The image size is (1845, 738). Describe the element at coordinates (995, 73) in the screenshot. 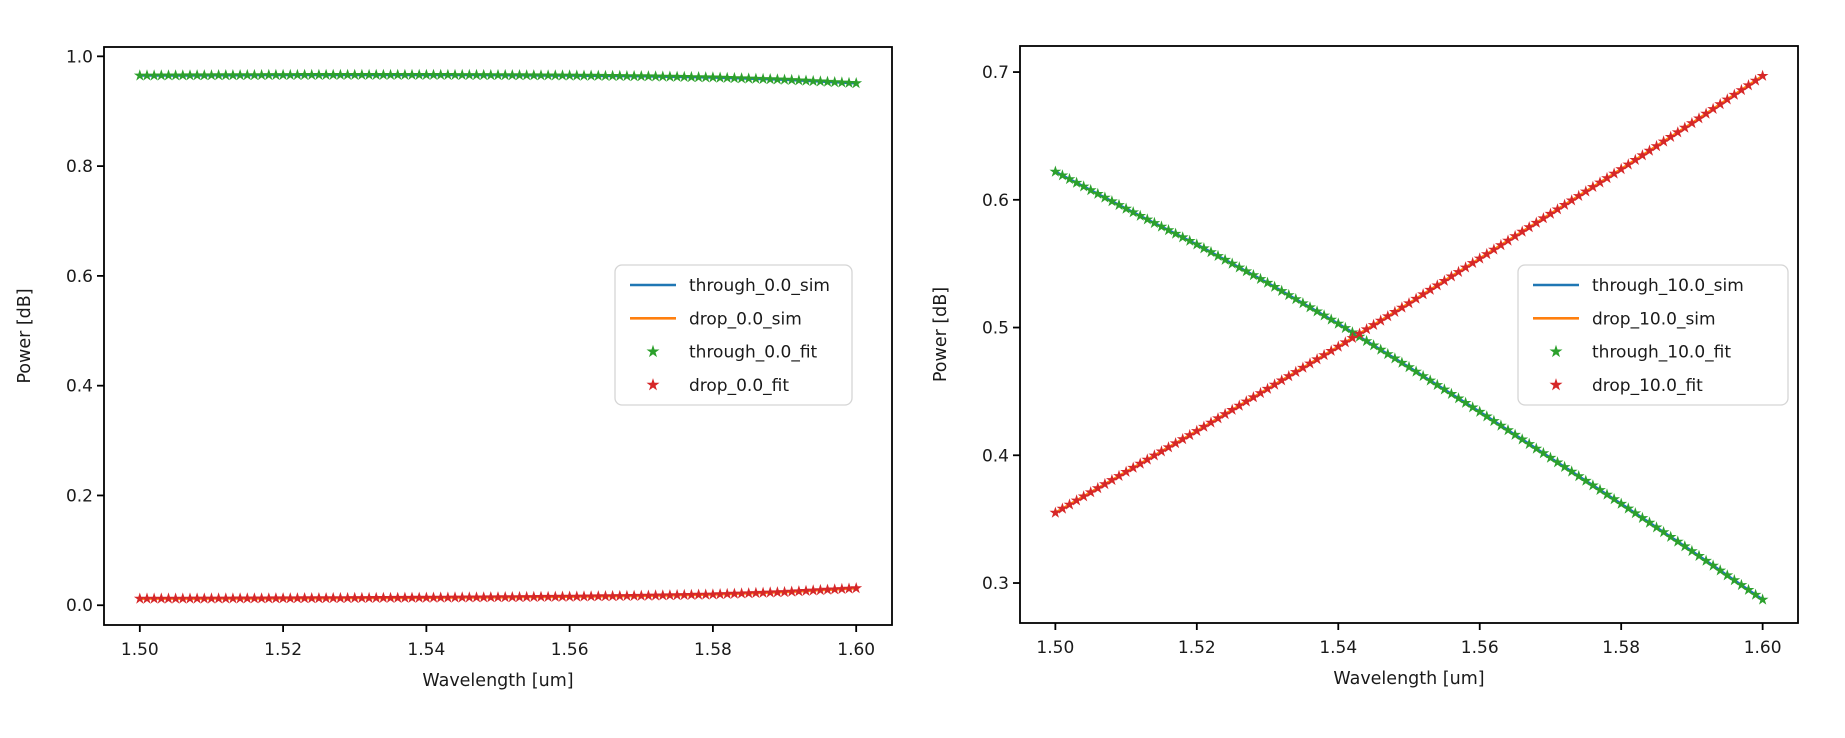

I see `y-tick-label: 0.7` at that location.